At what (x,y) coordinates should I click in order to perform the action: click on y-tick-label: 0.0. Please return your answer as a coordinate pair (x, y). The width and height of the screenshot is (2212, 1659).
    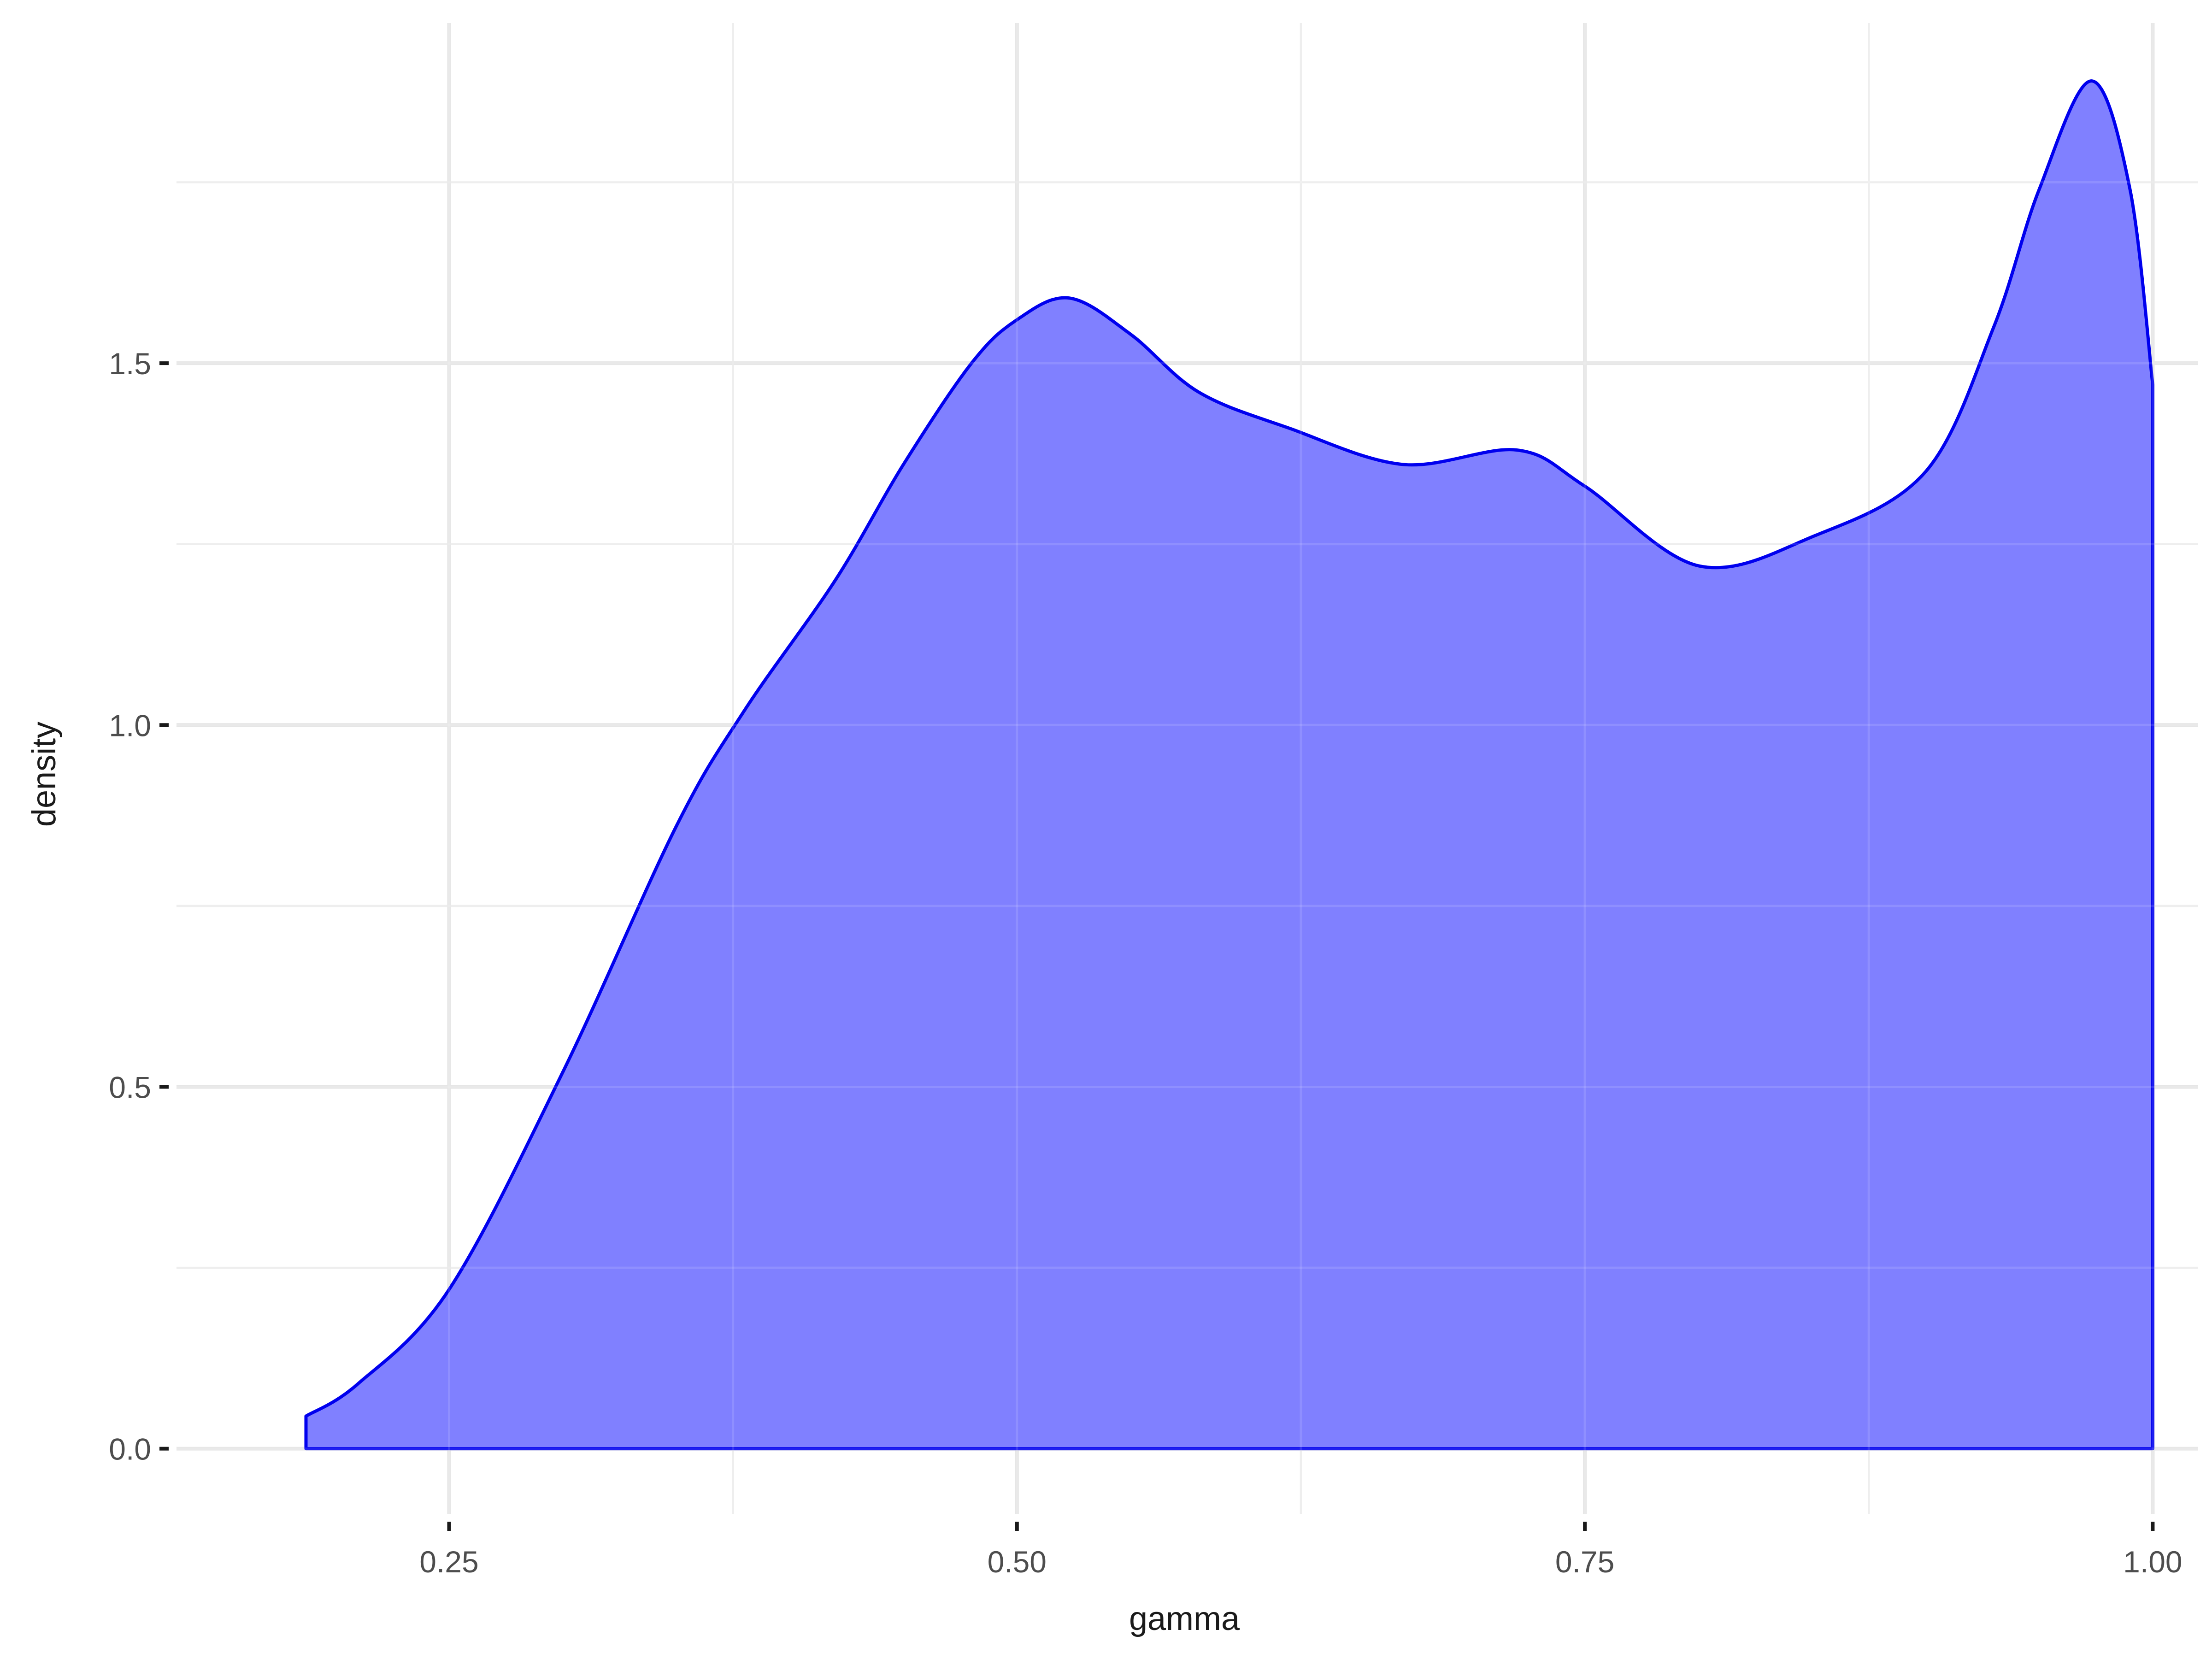
    Looking at the image, I should click on (130, 1449).